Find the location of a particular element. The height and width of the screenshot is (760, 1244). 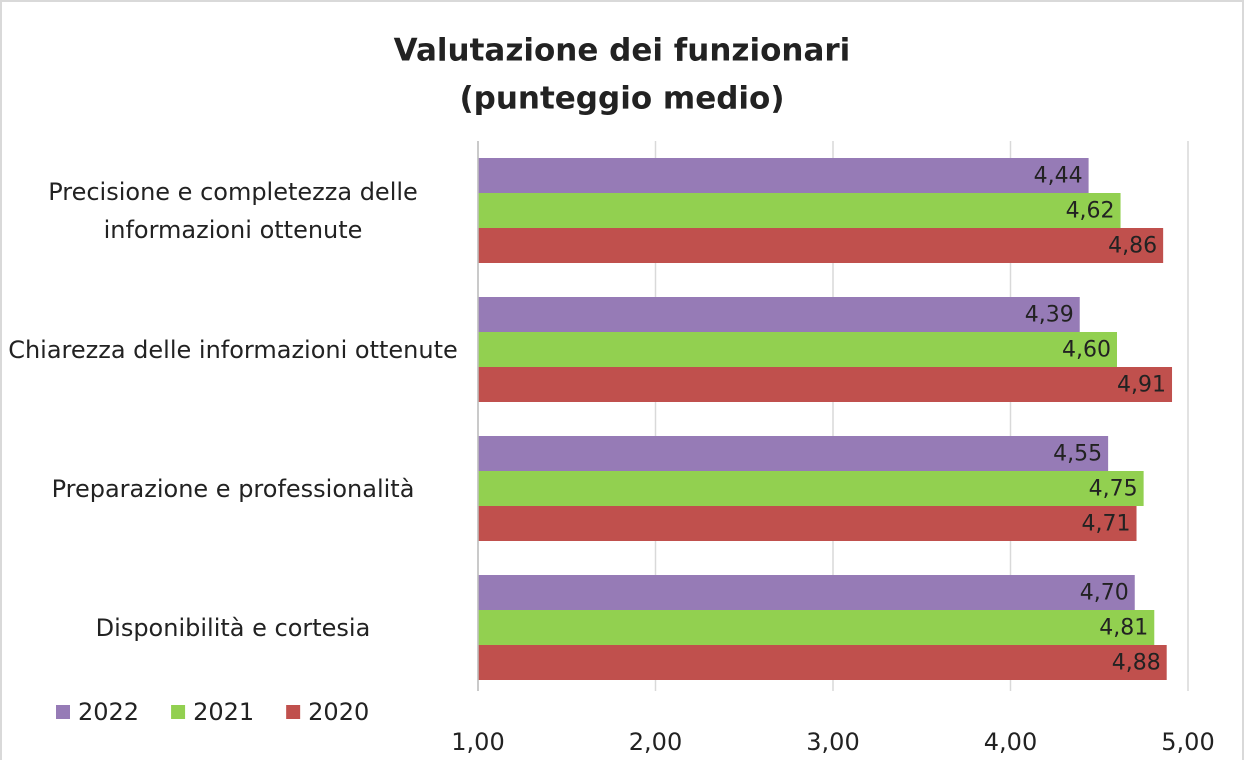

x-tick-label: 5,00 is located at coordinates (1187, 742).